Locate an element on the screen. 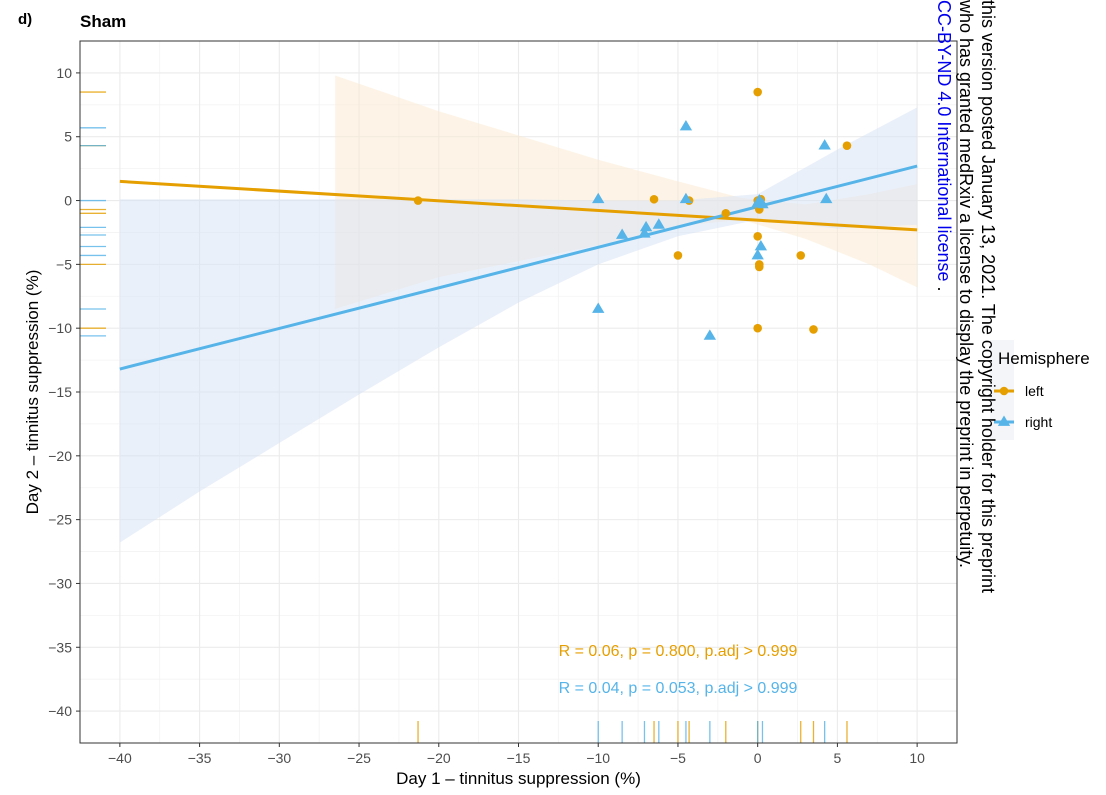 Image resolution: width=1106 pixels, height=795 pixels. chart-title: Sham is located at coordinates (103, 21).